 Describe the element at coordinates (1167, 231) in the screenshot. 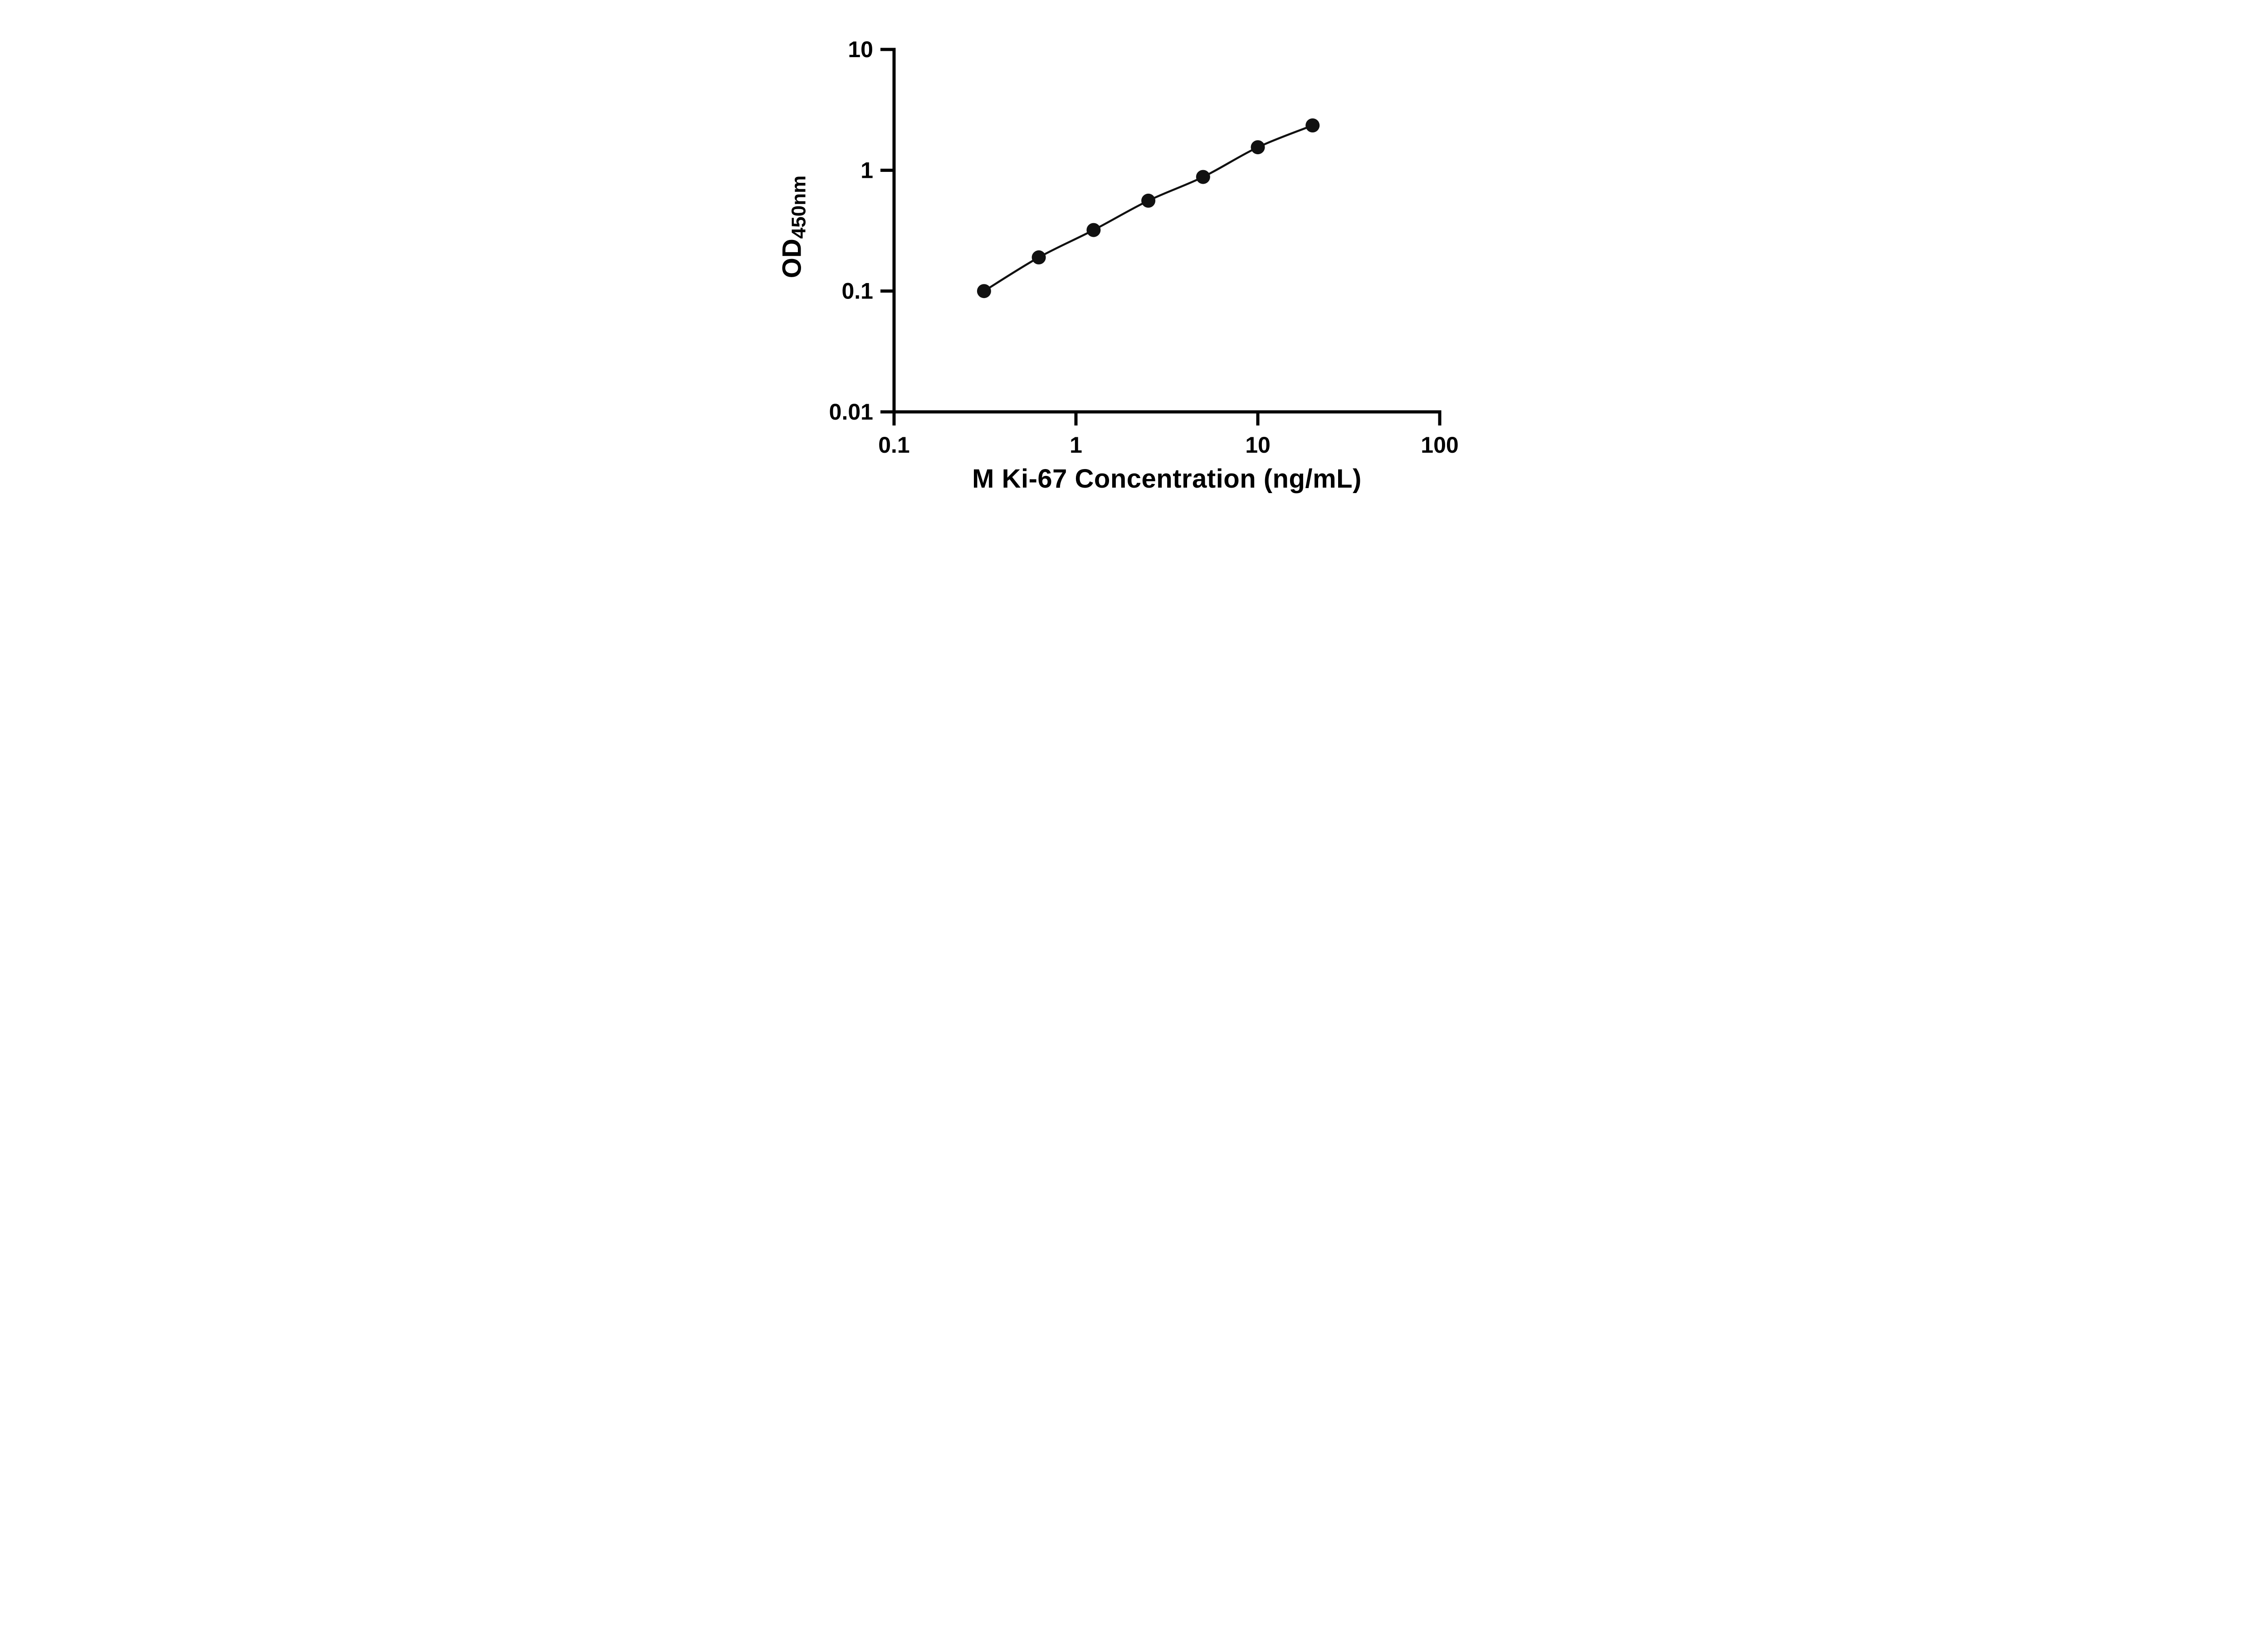

I see `axes` at that location.